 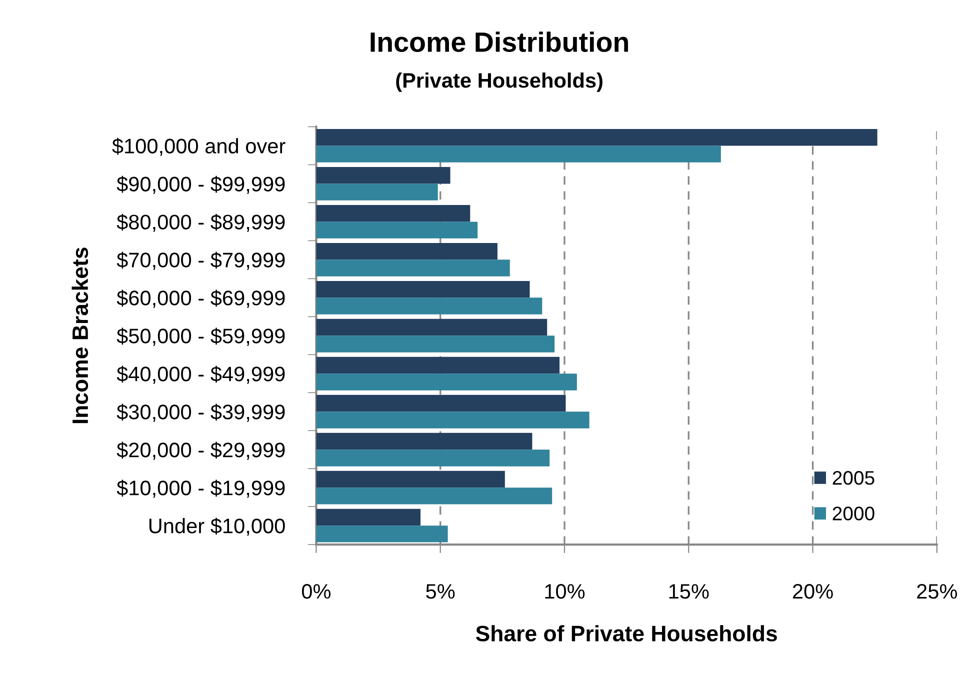 I want to click on y-tick-label: $20,000 - $29,999, so click(x=200, y=451).